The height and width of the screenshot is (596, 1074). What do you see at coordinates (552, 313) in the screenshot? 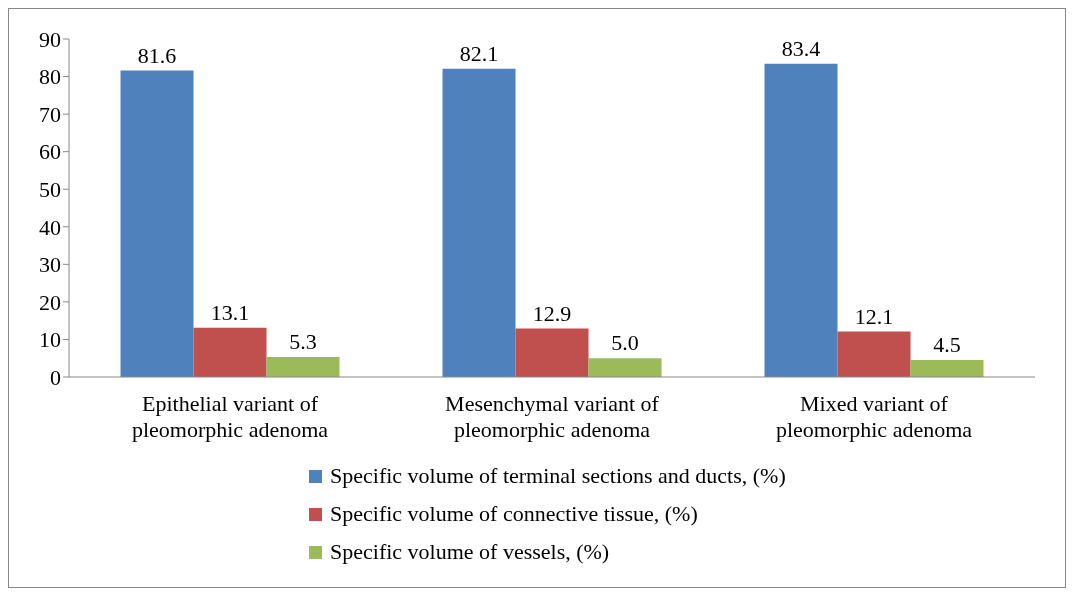
I see `data-label: 12.9` at bounding box center [552, 313].